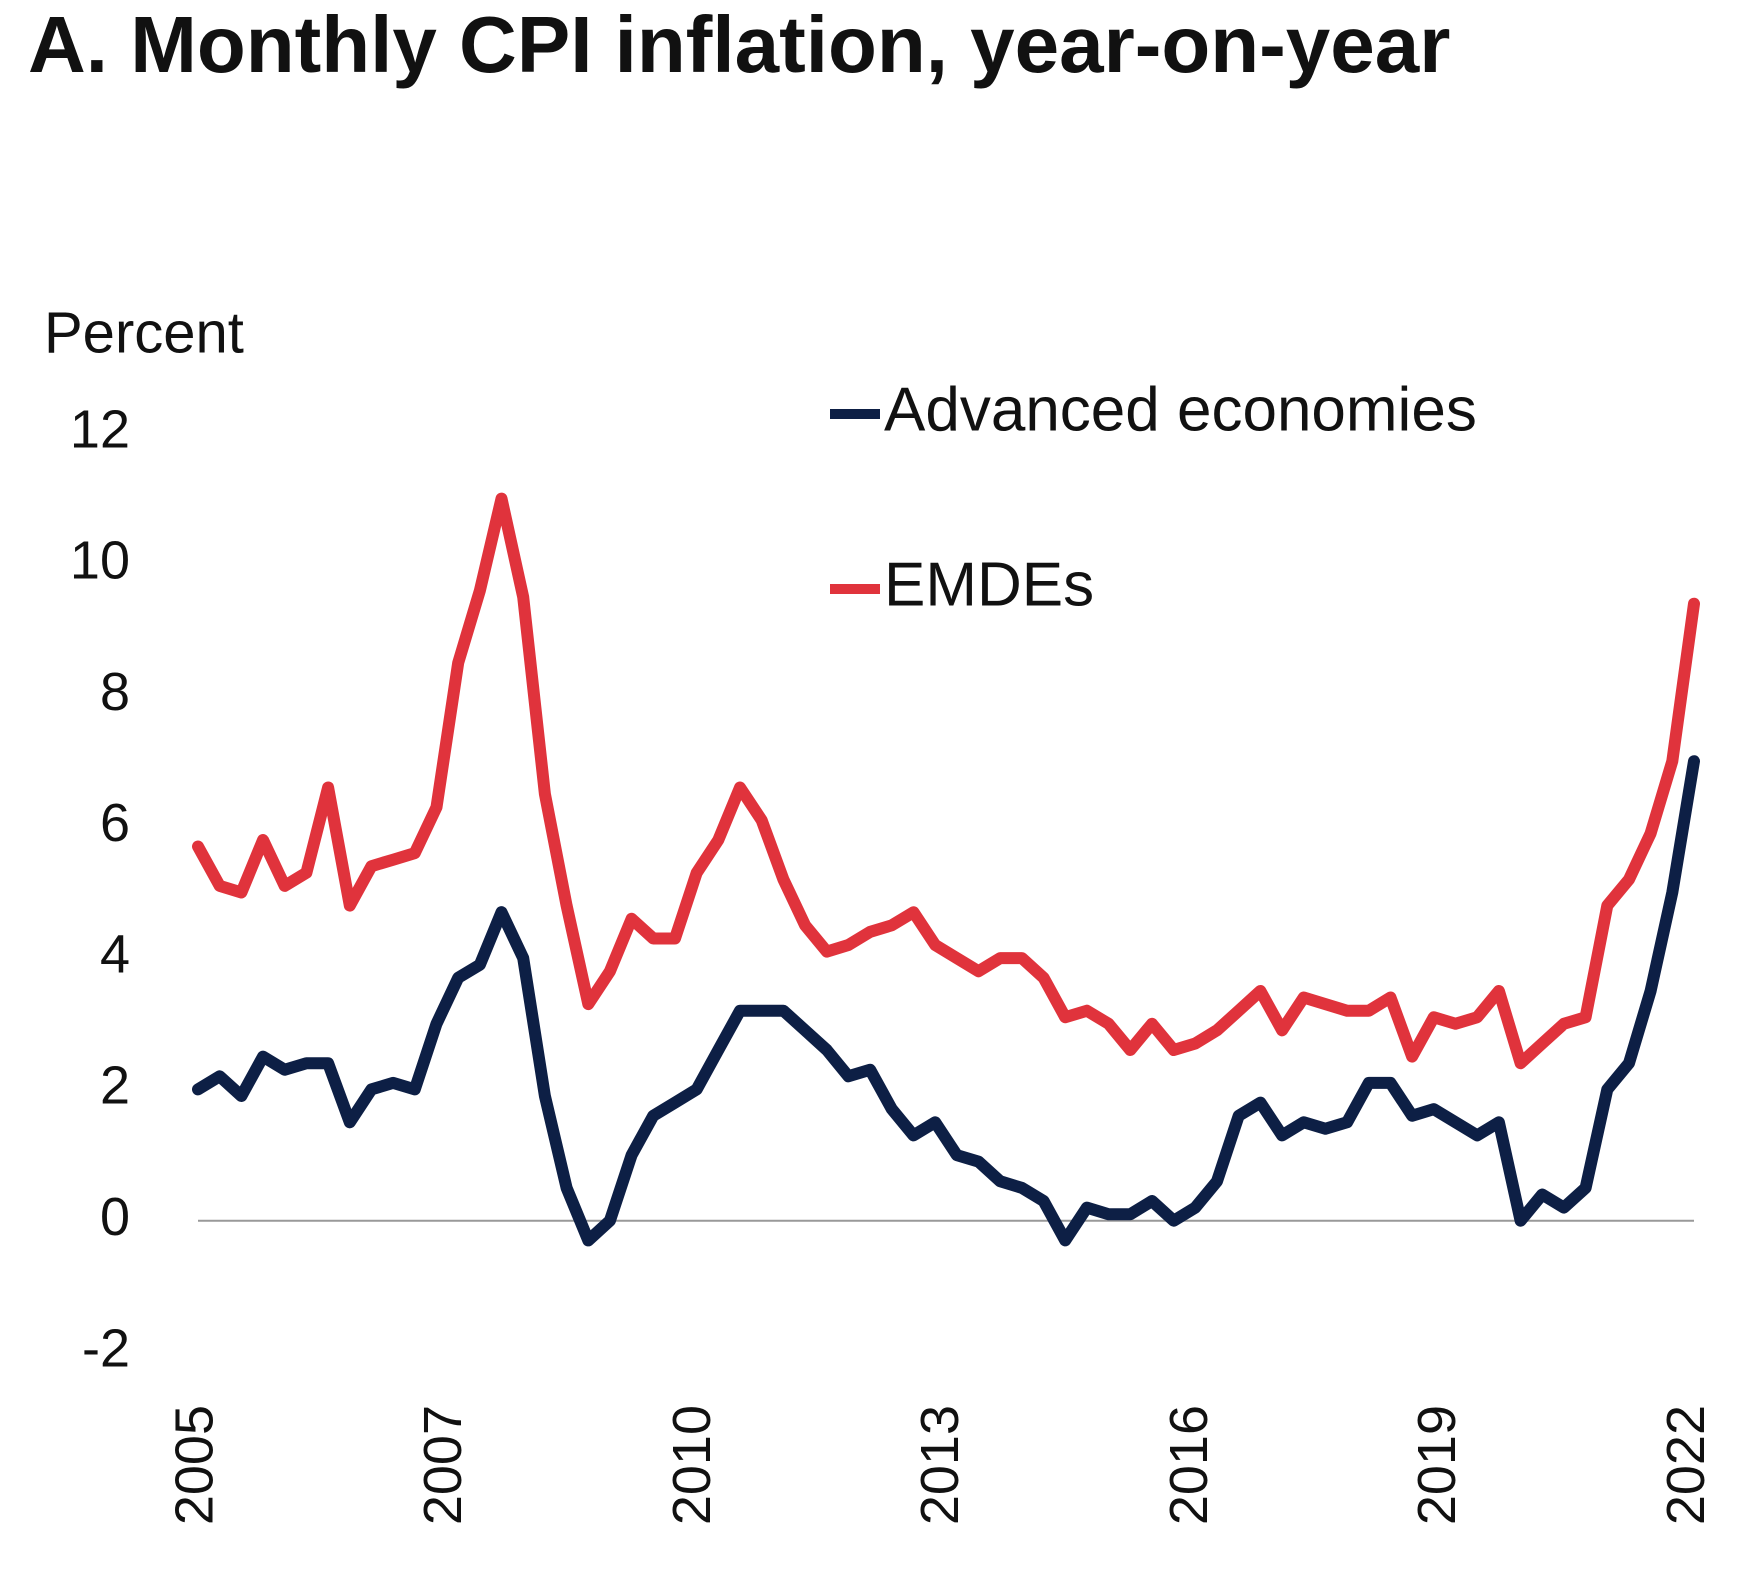 The width and height of the screenshot is (1756, 1592). Describe the element at coordinates (989, 584) in the screenshot. I see `legend-label: EMDEs` at that location.